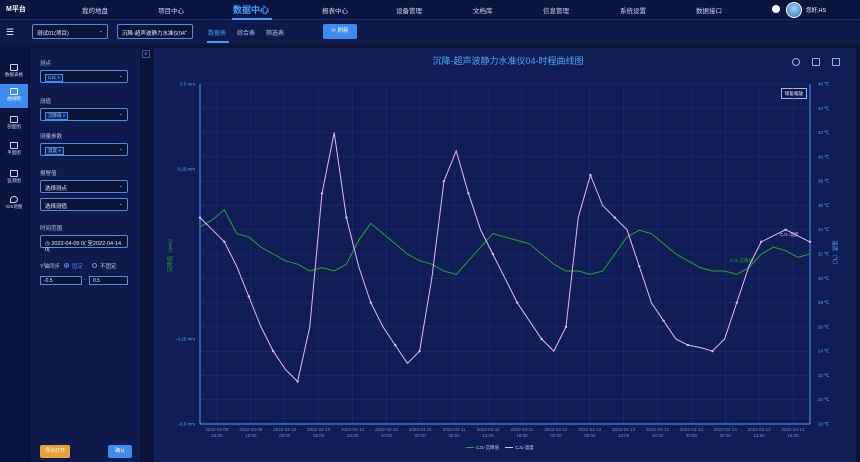  I want to click on nav-my-site: 我的地盘, so click(95, 11).